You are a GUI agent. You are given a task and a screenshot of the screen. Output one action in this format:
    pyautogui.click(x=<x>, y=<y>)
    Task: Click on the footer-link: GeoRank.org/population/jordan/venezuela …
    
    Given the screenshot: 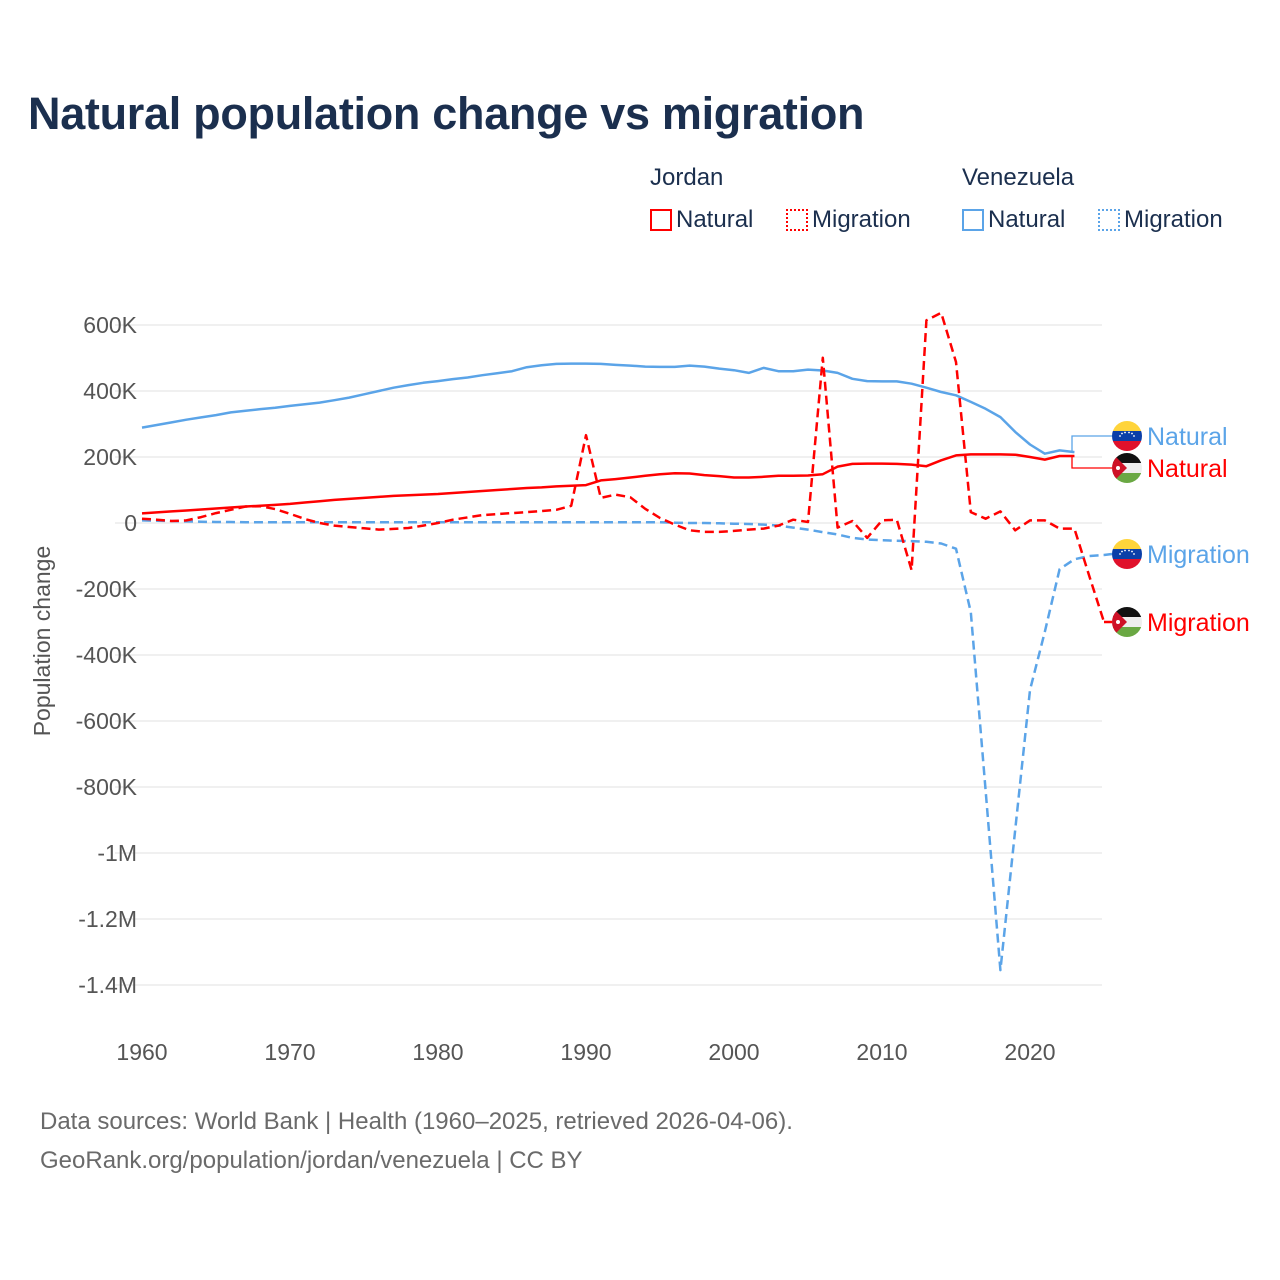 What is the action you would take?
    pyautogui.click(x=311, y=1160)
    